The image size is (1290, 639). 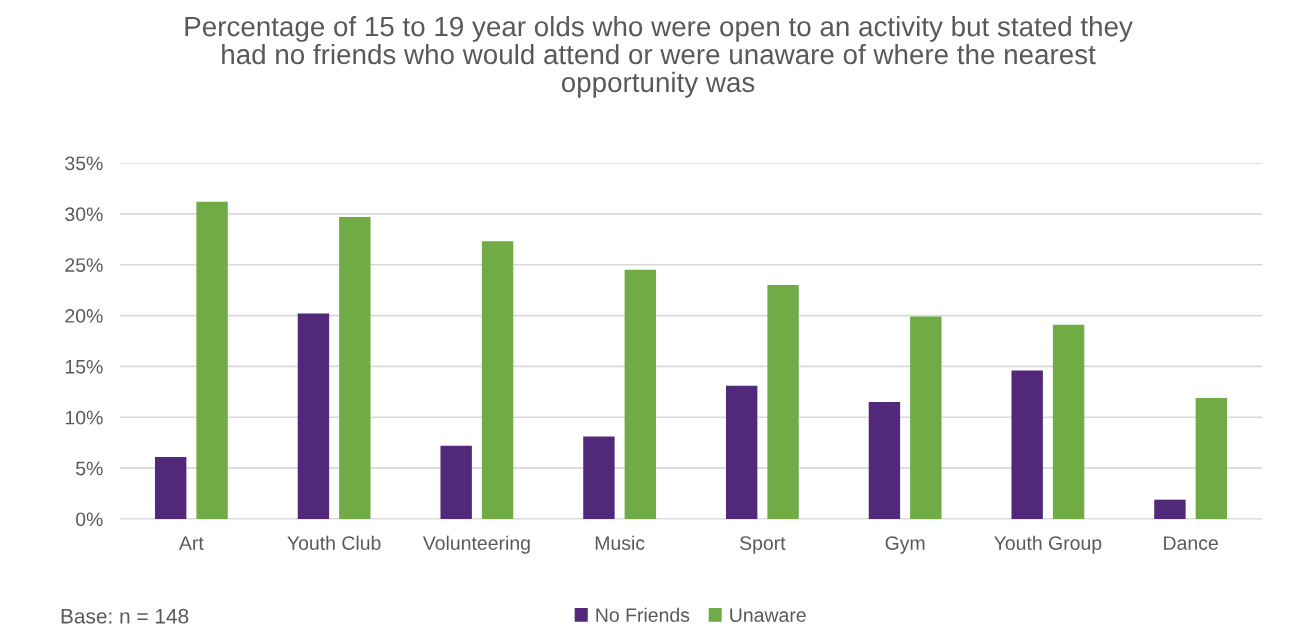 What do you see at coordinates (125, 616) in the screenshot?
I see `text: Base: n = 148` at bounding box center [125, 616].